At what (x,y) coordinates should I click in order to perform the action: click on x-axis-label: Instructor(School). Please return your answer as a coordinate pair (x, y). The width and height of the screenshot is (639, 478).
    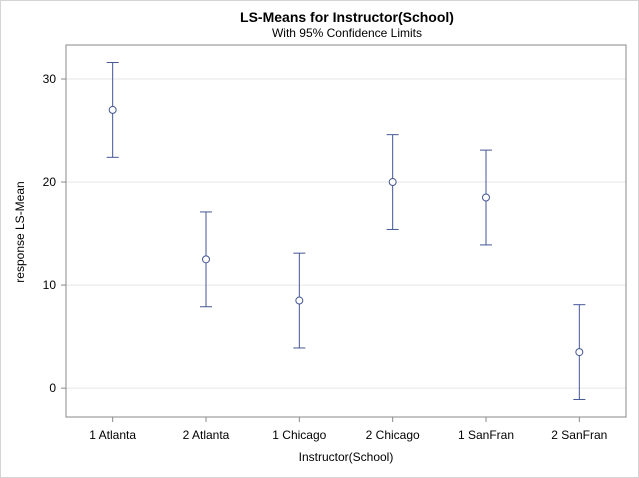
    Looking at the image, I should click on (346, 457).